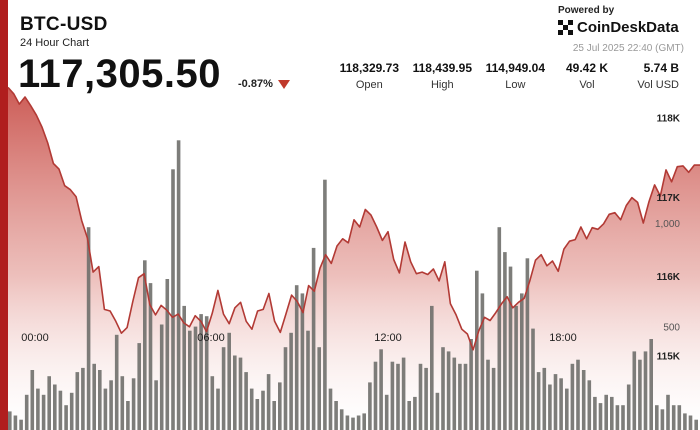 This screenshot has height=430, width=700. I want to click on stat-label: Vol USD, so click(658, 85).